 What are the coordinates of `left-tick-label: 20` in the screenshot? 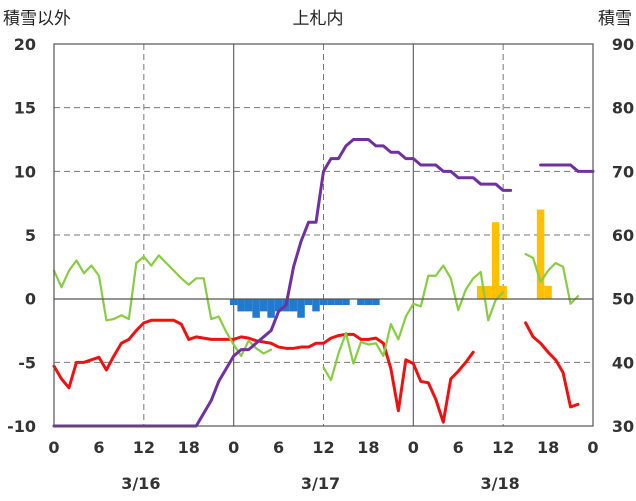 It's located at (25, 44).